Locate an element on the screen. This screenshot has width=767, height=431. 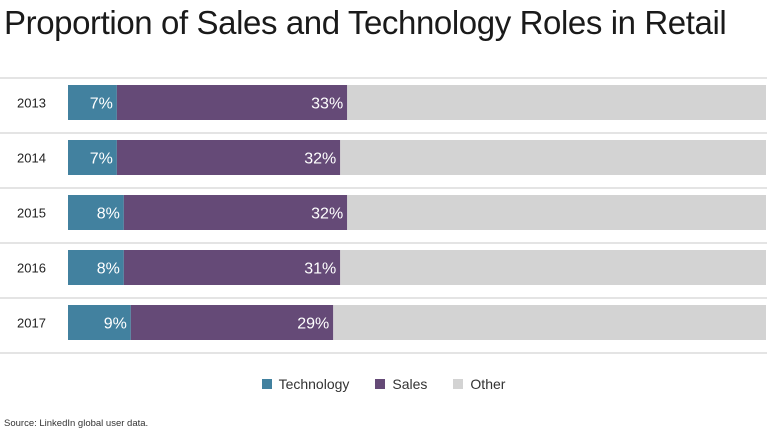
legend-swatch-sales is located at coordinates (380, 384).